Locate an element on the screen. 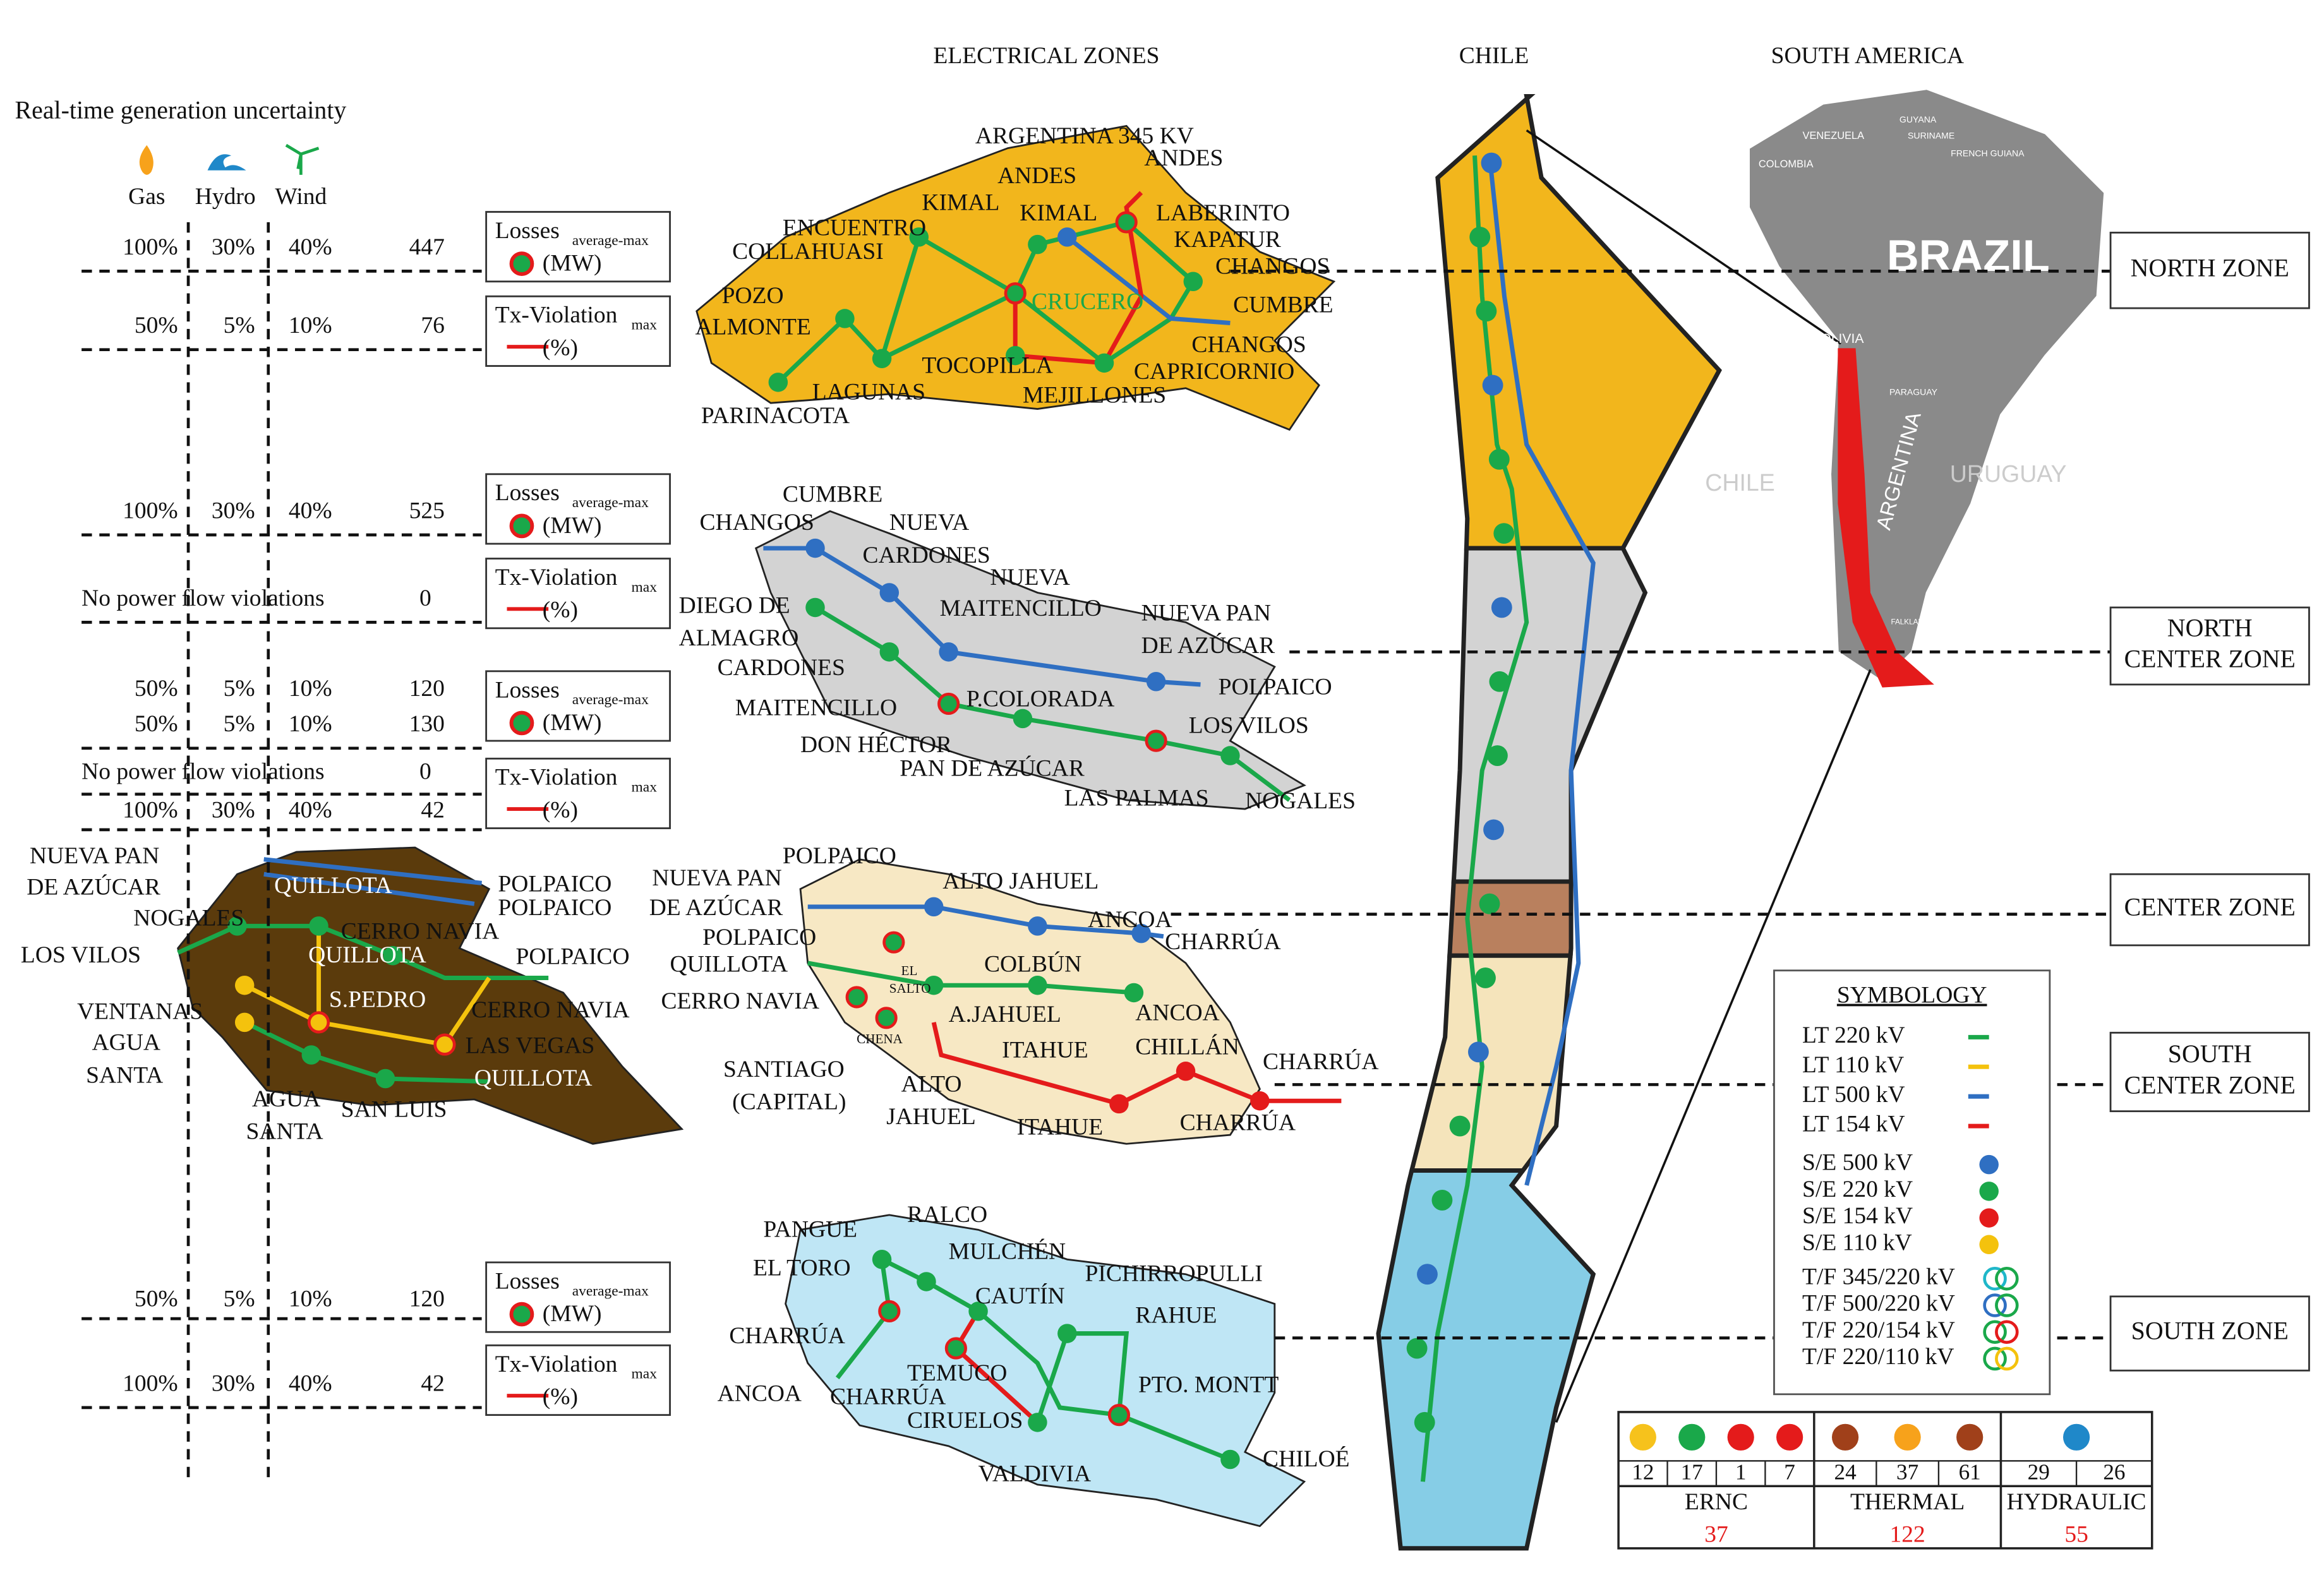 This screenshot has width=2324, height=1575. pointer is located at coordinates (1684, 237).